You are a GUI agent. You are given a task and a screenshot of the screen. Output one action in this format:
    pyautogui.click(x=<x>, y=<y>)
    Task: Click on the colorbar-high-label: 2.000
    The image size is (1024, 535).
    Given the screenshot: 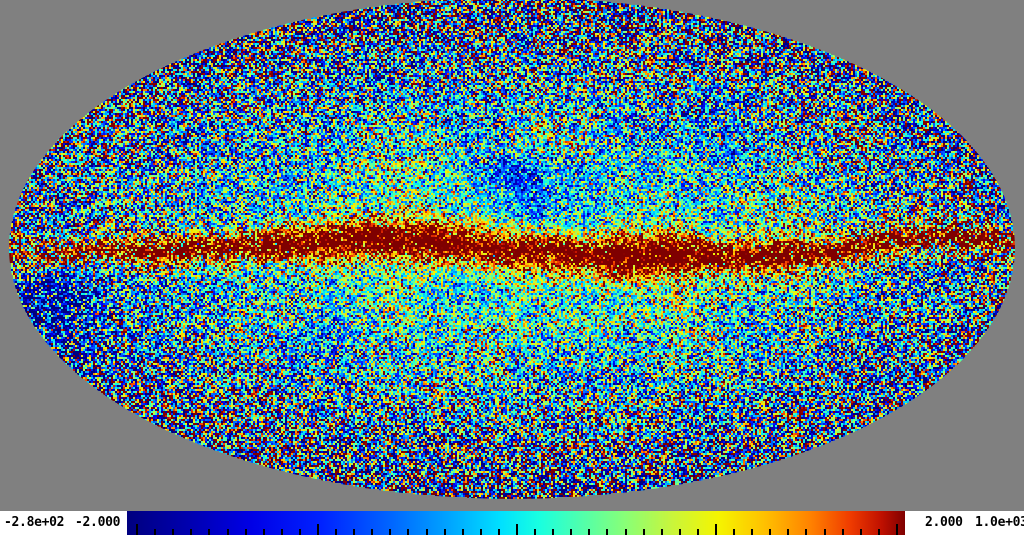 What is the action you would take?
    pyautogui.click(x=944, y=522)
    